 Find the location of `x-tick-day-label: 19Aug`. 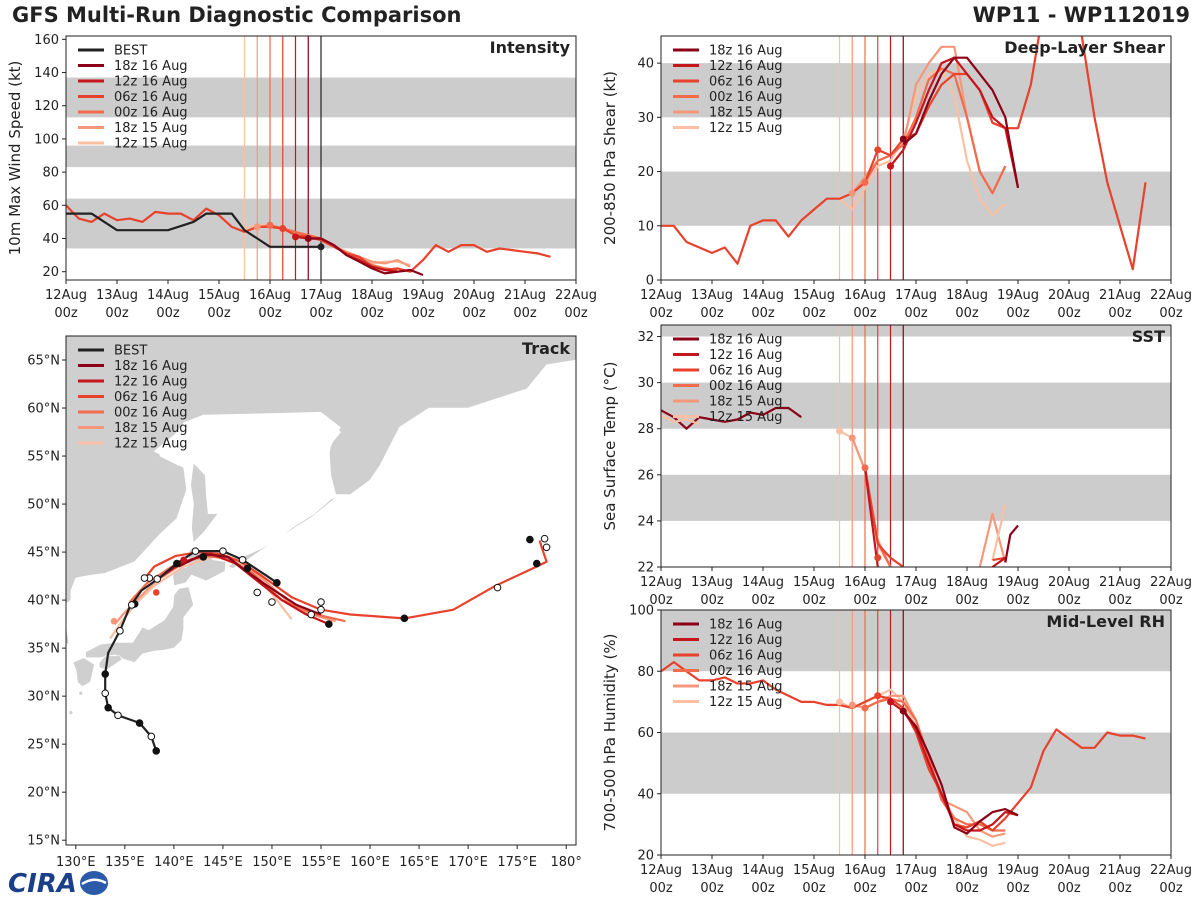

x-tick-day-label: 19Aug is located at coordinates (1018, 295).